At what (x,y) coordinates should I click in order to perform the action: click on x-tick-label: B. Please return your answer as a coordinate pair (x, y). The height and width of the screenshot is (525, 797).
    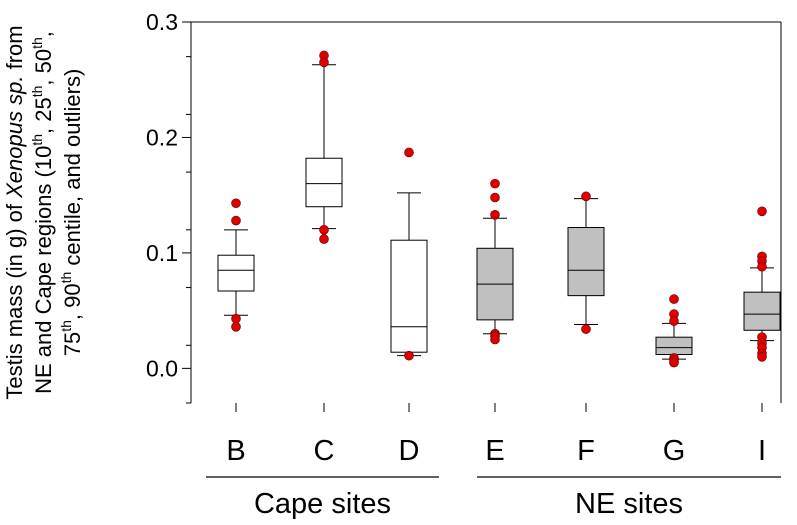
    Looking at the image, I should click on (235, 451).